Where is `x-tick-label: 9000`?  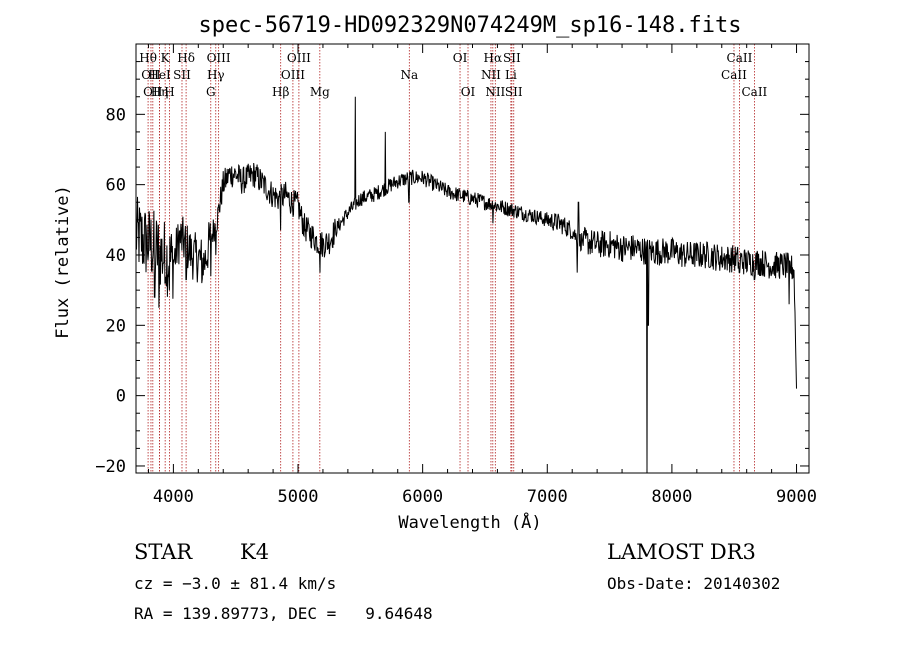 x-tick-label: 9000 is located at coordinates (796, 497).